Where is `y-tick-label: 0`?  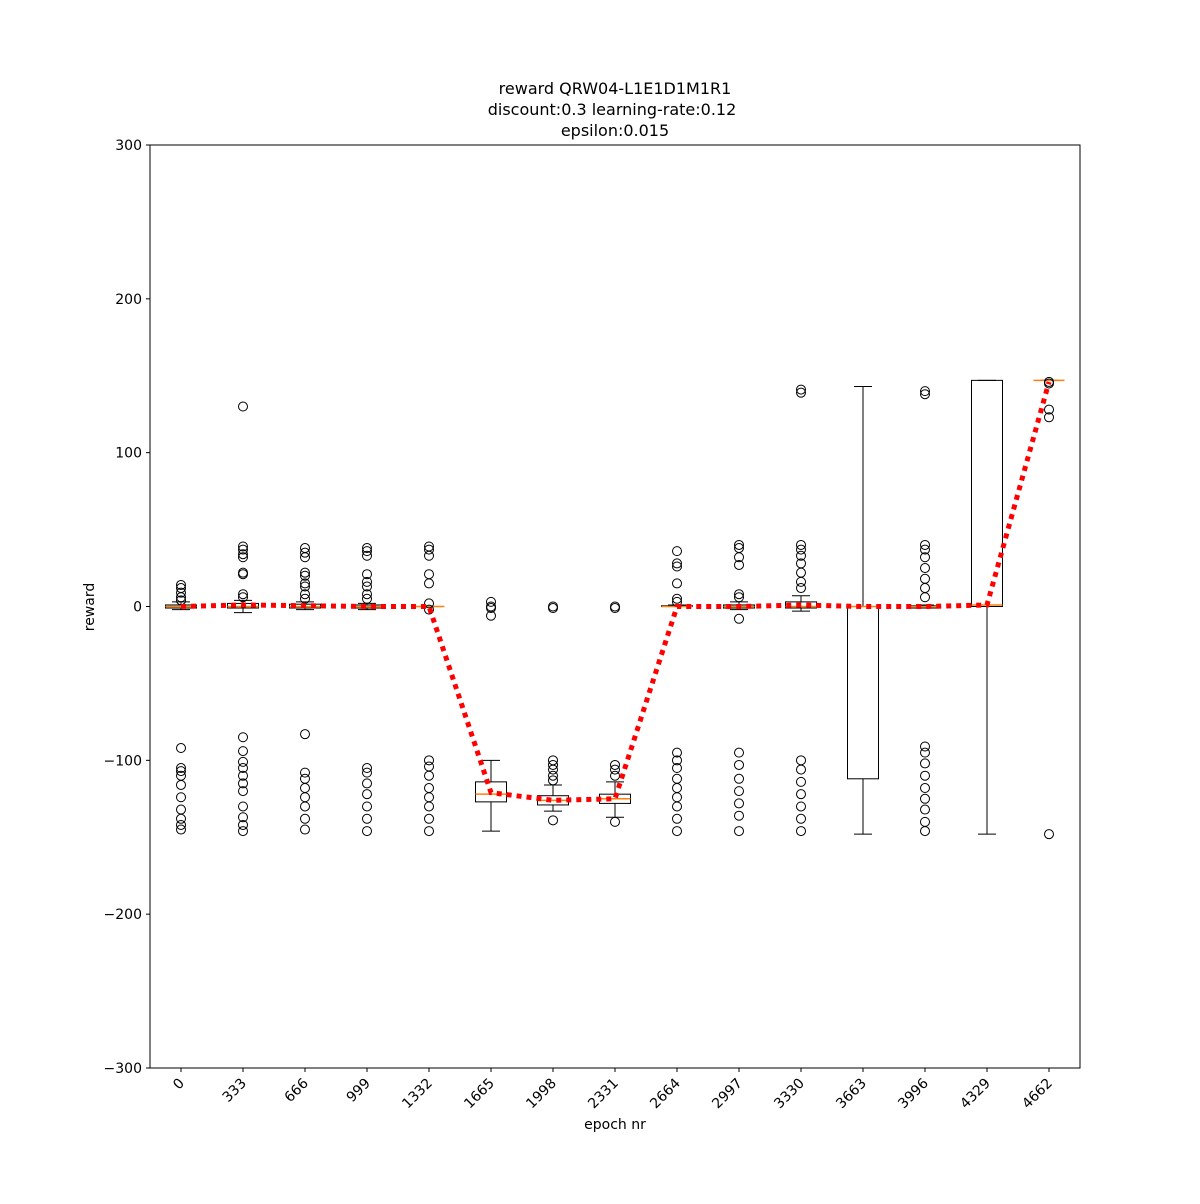
y-tick-label: 0 is located at coordinates (137, 608).